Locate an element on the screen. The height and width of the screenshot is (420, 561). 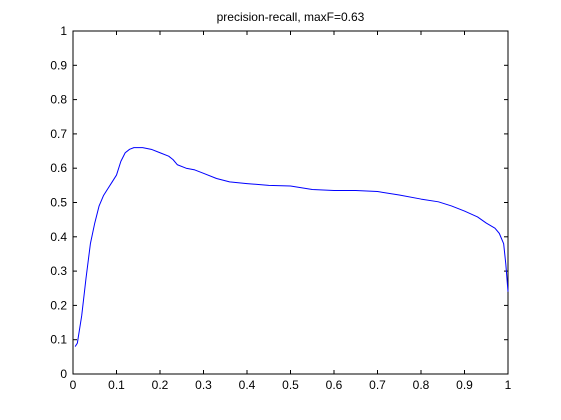
x-tick-label: 1 is located at coordinates (508, 385).